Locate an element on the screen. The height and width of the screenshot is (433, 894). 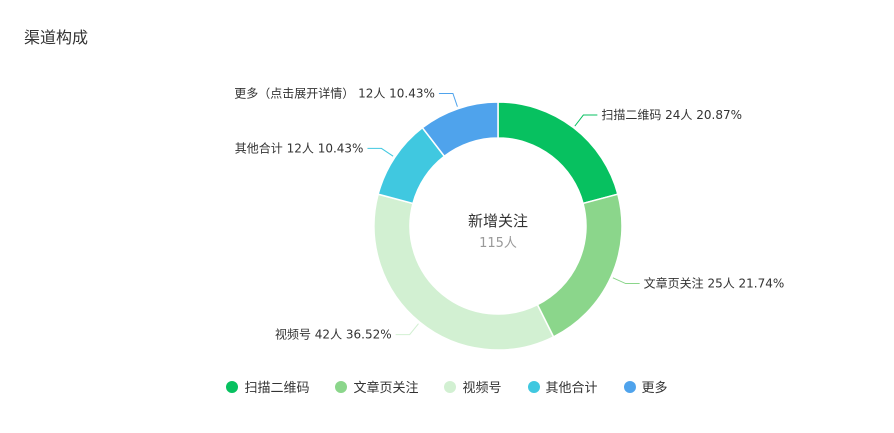
legend-item-scan-qr: 扫描二维码 is located at coordinates (267, 386).